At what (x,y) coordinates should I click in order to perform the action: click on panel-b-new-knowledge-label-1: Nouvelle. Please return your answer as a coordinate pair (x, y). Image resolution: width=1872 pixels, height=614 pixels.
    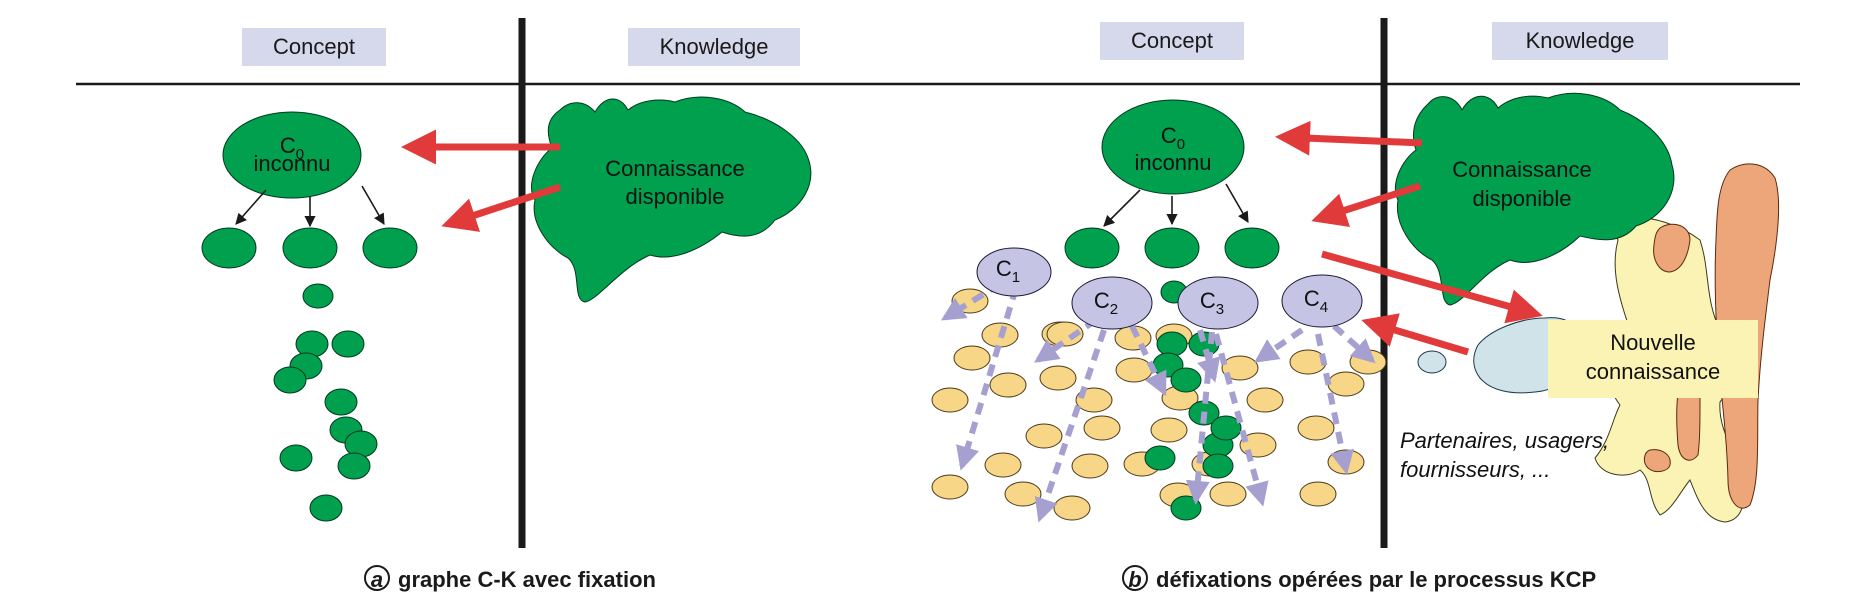
    Looking at the image, I should click on (1653, 342).